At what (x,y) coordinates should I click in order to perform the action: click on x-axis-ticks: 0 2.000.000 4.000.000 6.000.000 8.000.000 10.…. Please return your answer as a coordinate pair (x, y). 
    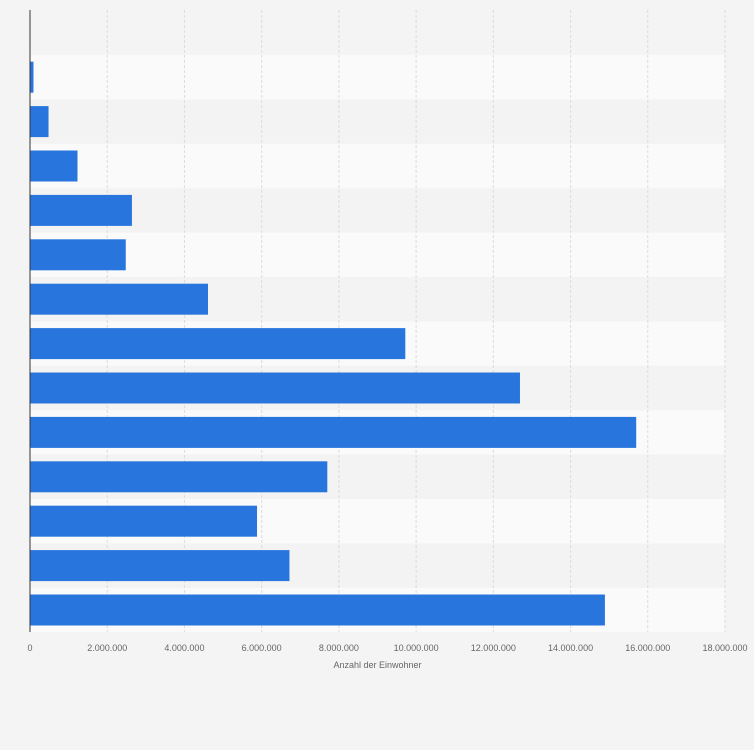
    Looking at the image, I should click on (387, 648).